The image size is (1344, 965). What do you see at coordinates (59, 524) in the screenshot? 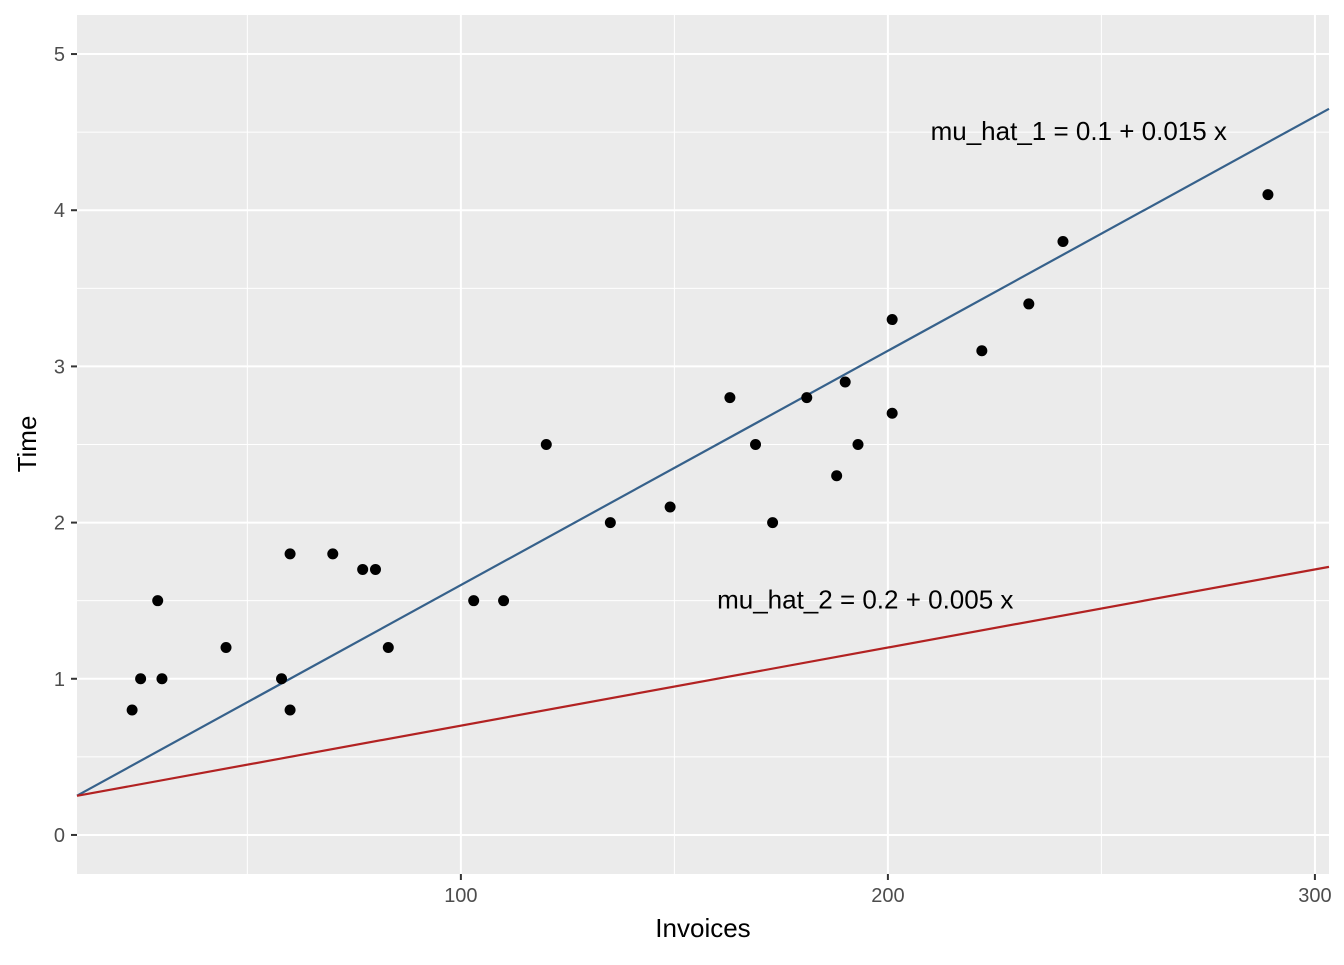
I see `y-tick-label: 2` at bounding box center [59, 524].